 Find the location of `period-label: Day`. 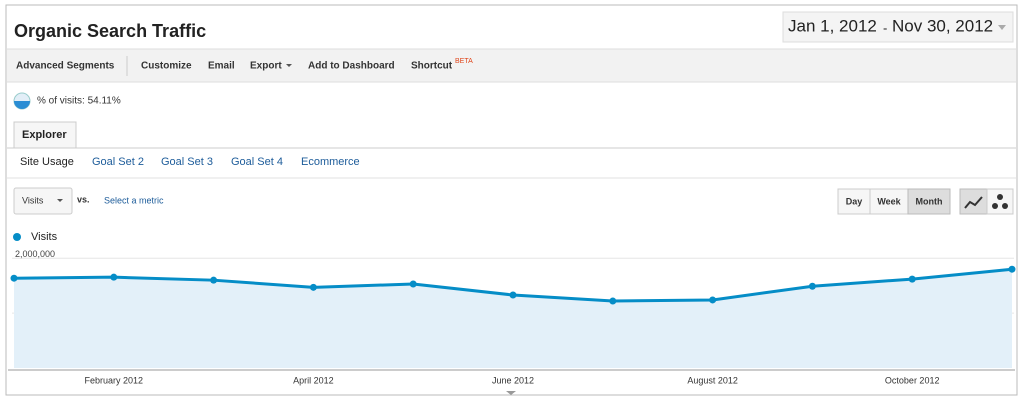

period-label: Day is located at coordinates (854, 201).